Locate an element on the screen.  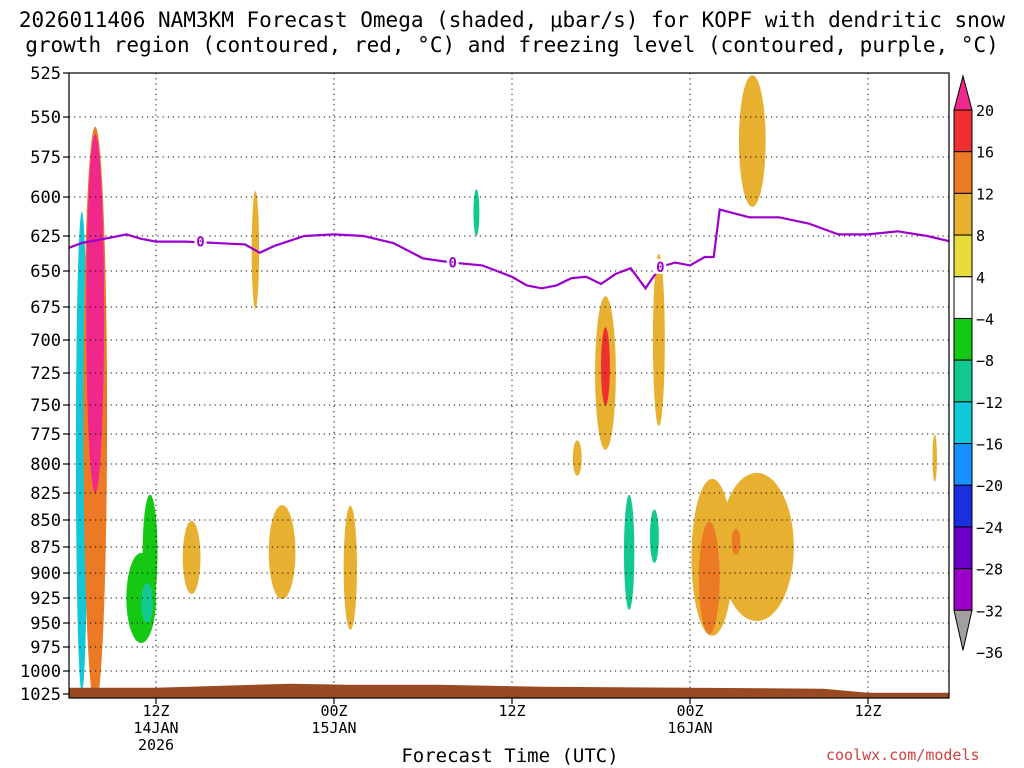
colorbar-label-7: −12 is located at coordinates (989, 403).